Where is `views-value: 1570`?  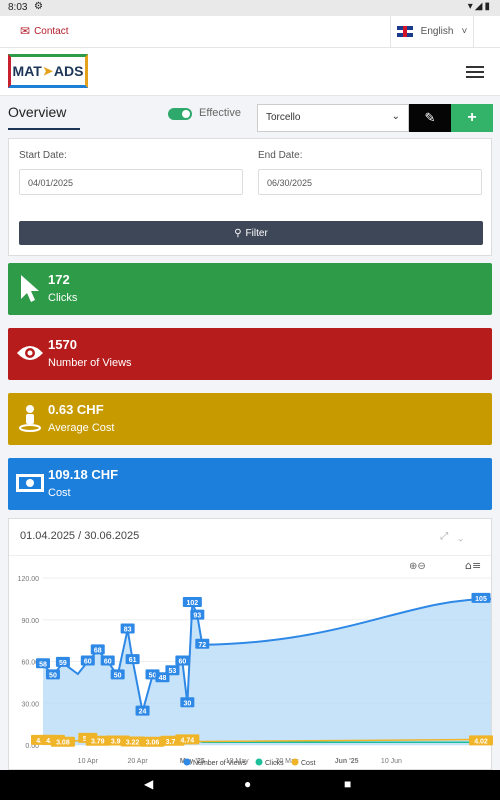 views-value: 1570 is located at coordinates (62, 344).